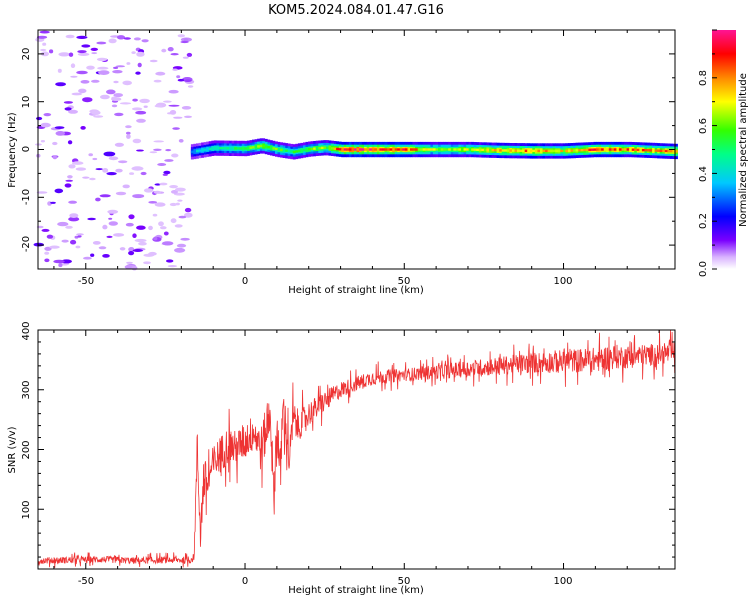 Image resolution: width=750 pixels, height=600 pixels. I want to click on colorbar-tick-label-1: 0.2, so click(703, 221).